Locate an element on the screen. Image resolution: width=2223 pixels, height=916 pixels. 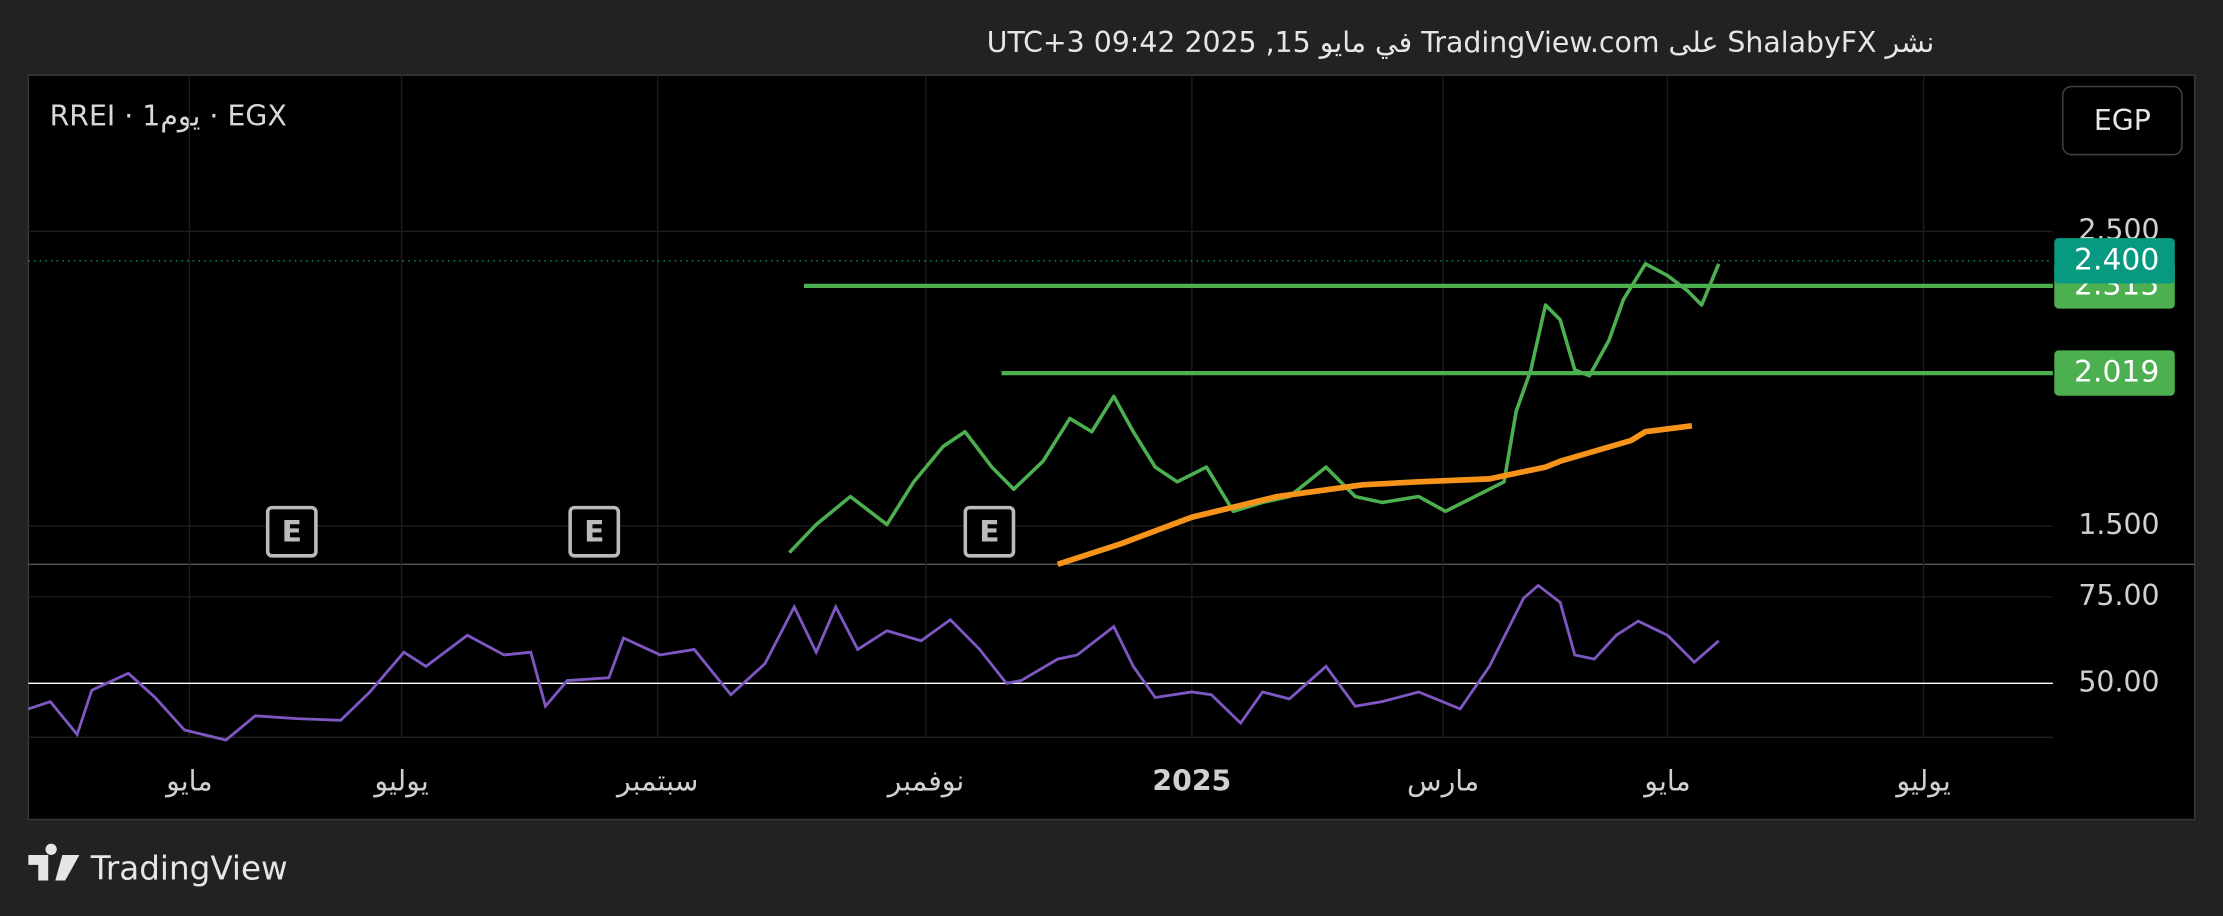
x-tick-label: نوفمبر is located at coordinates (925, 781).